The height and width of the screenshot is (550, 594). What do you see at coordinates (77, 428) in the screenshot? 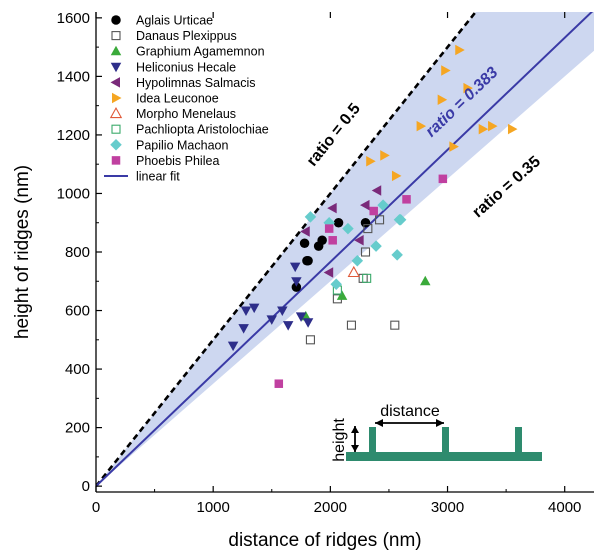
I see `y-tick-label: 200` at bounding box center [77, 428].